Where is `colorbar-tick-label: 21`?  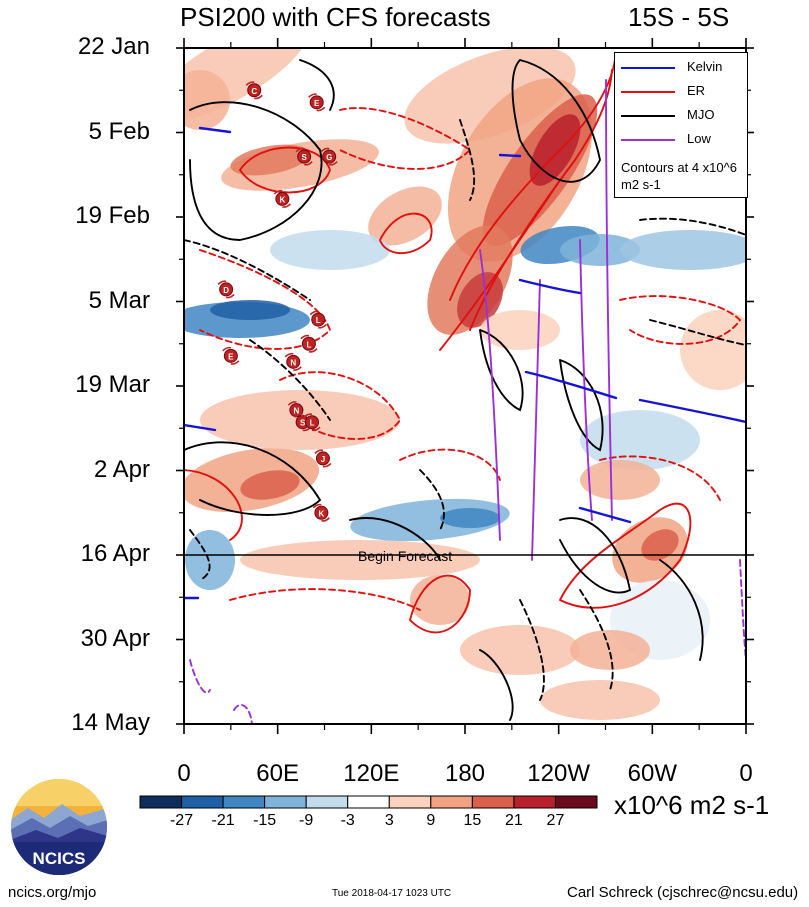
colorbar-tick-label: 21 is located at coordinates (514, 820).